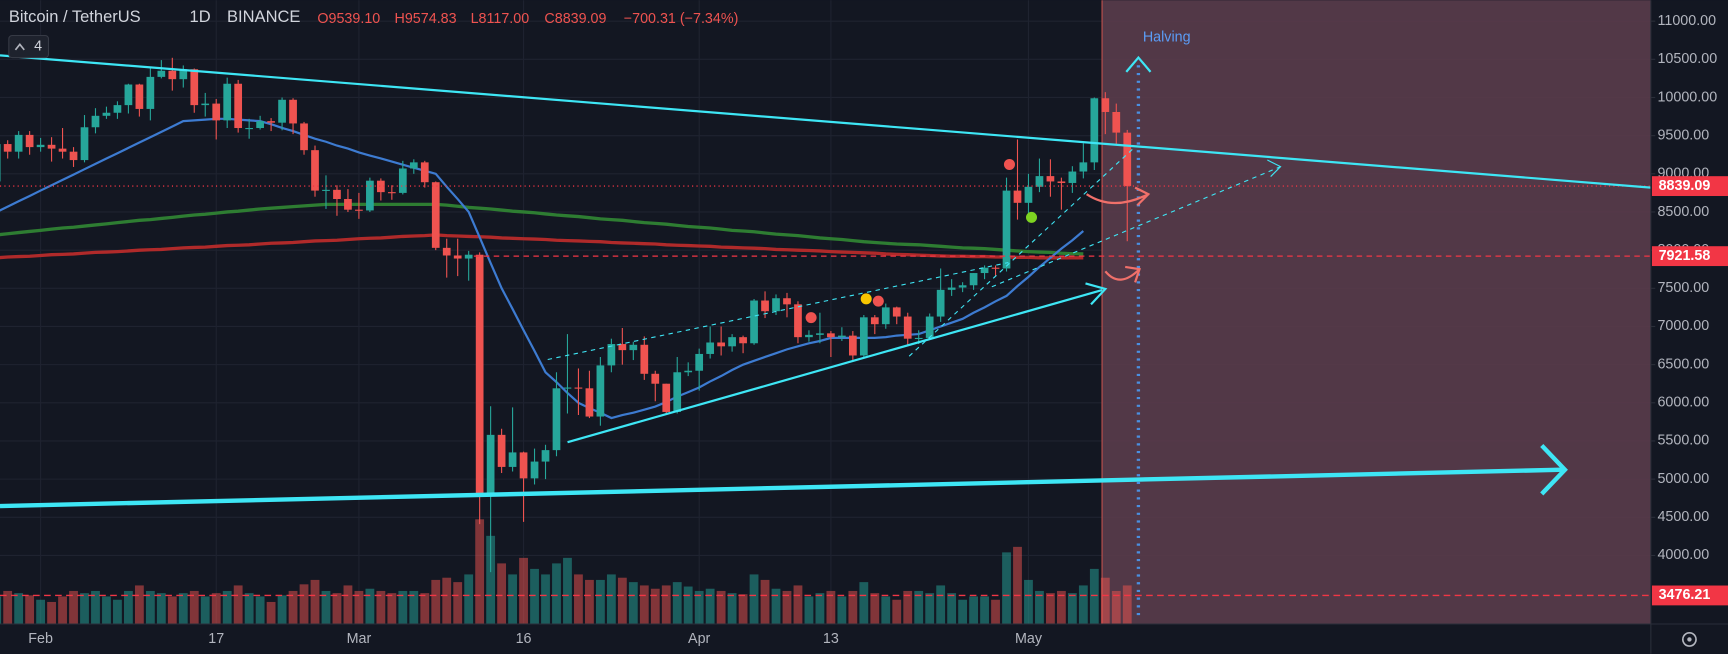 This screenshot has height=654, width=1728. Describe the element at coordinates (263, 16) in the screenshot. I see `exchange: BINANCE` at that location.